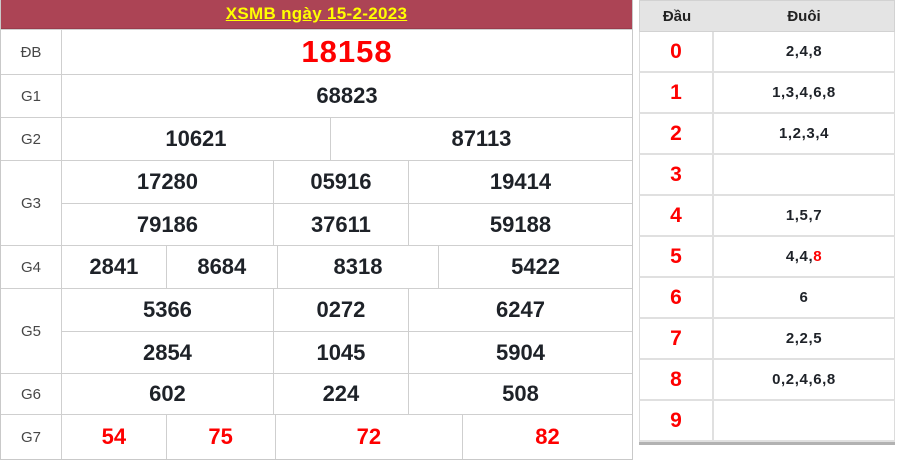 This screenshot has width=900, height=460. Describe the element at coordinates (799, 256) in the screenshot. I see `tail-values-black: 4,4,` at that location.